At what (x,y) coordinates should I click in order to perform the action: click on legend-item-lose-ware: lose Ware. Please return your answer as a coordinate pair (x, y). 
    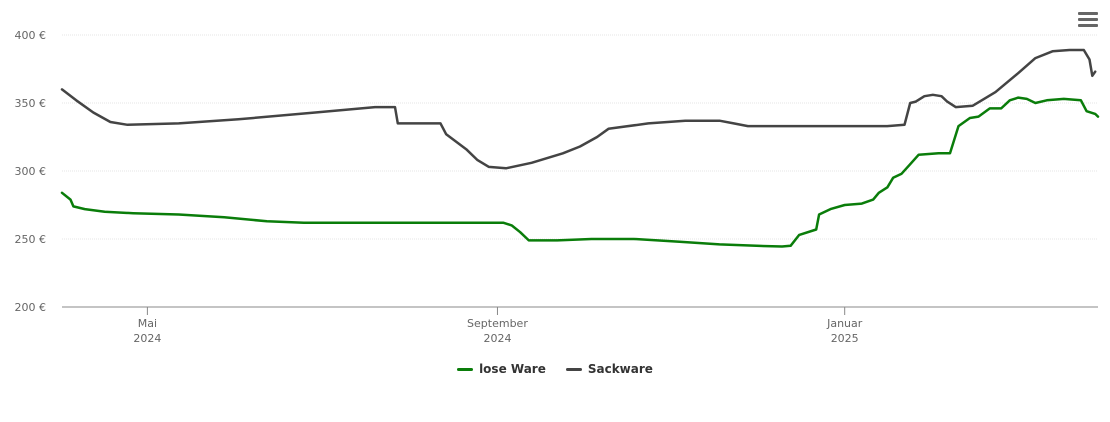
    Looking at the image, I should click on (501, 369).